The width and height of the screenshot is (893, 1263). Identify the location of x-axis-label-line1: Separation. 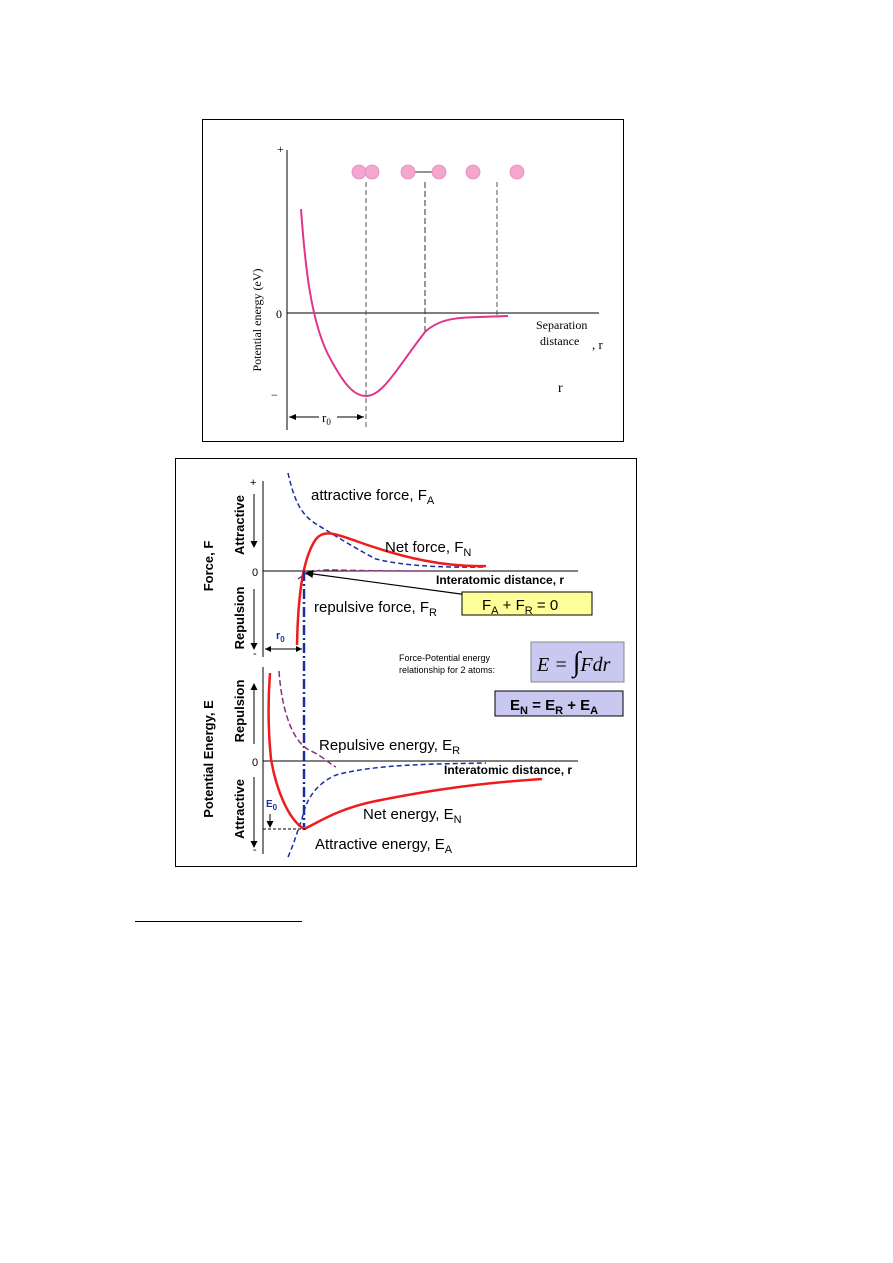
(561, 325).